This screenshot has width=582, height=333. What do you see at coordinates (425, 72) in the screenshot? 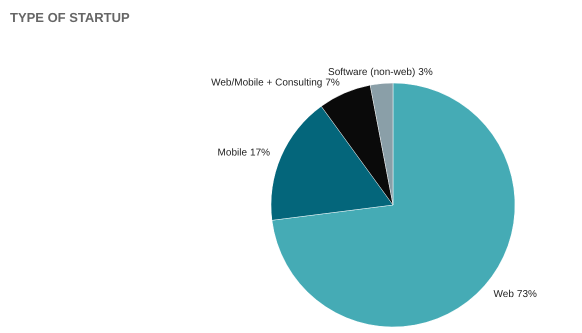
I see `data-label: 3%` at bounding box center [425, 72].